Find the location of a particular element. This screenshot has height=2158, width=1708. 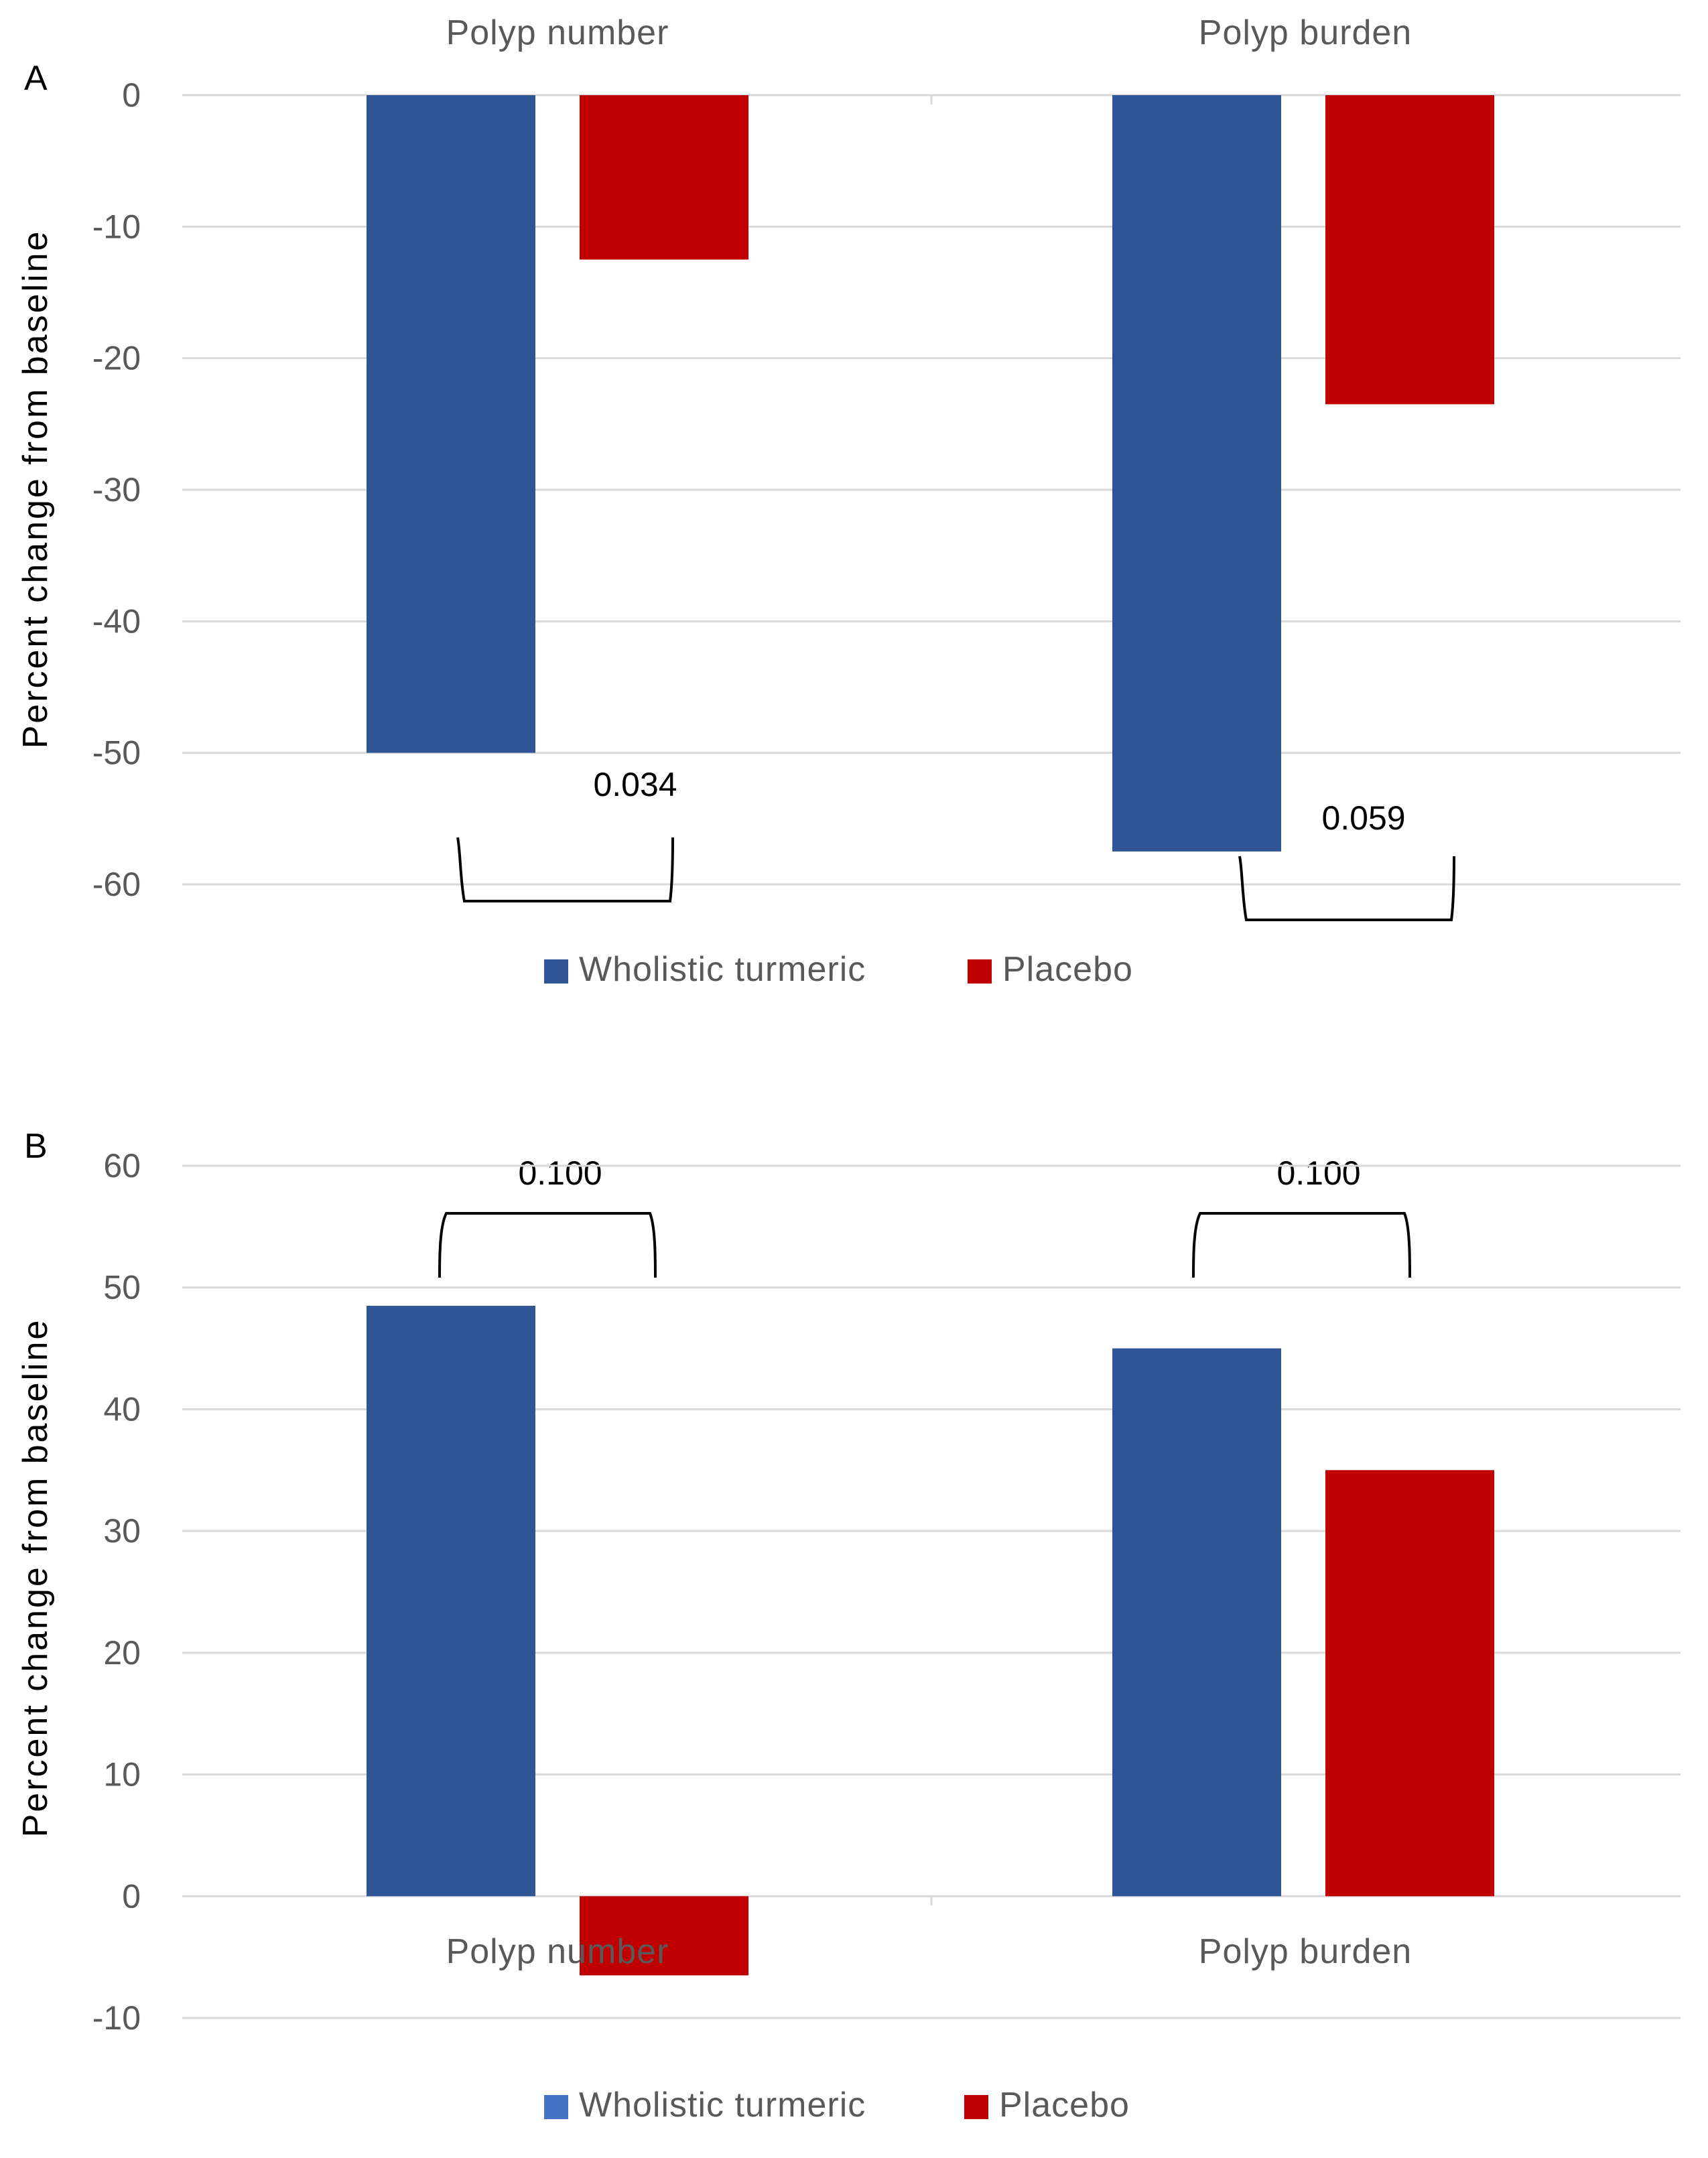

panel-a-legend-label-0: Wholistic turmeric is located at coordinates (722, 969).